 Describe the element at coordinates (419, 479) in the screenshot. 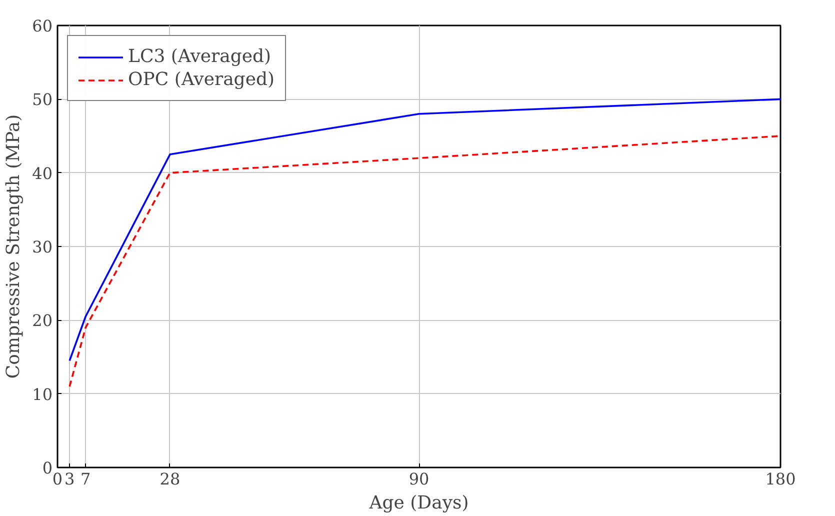

I see `x-tick-label: 90` at that location.